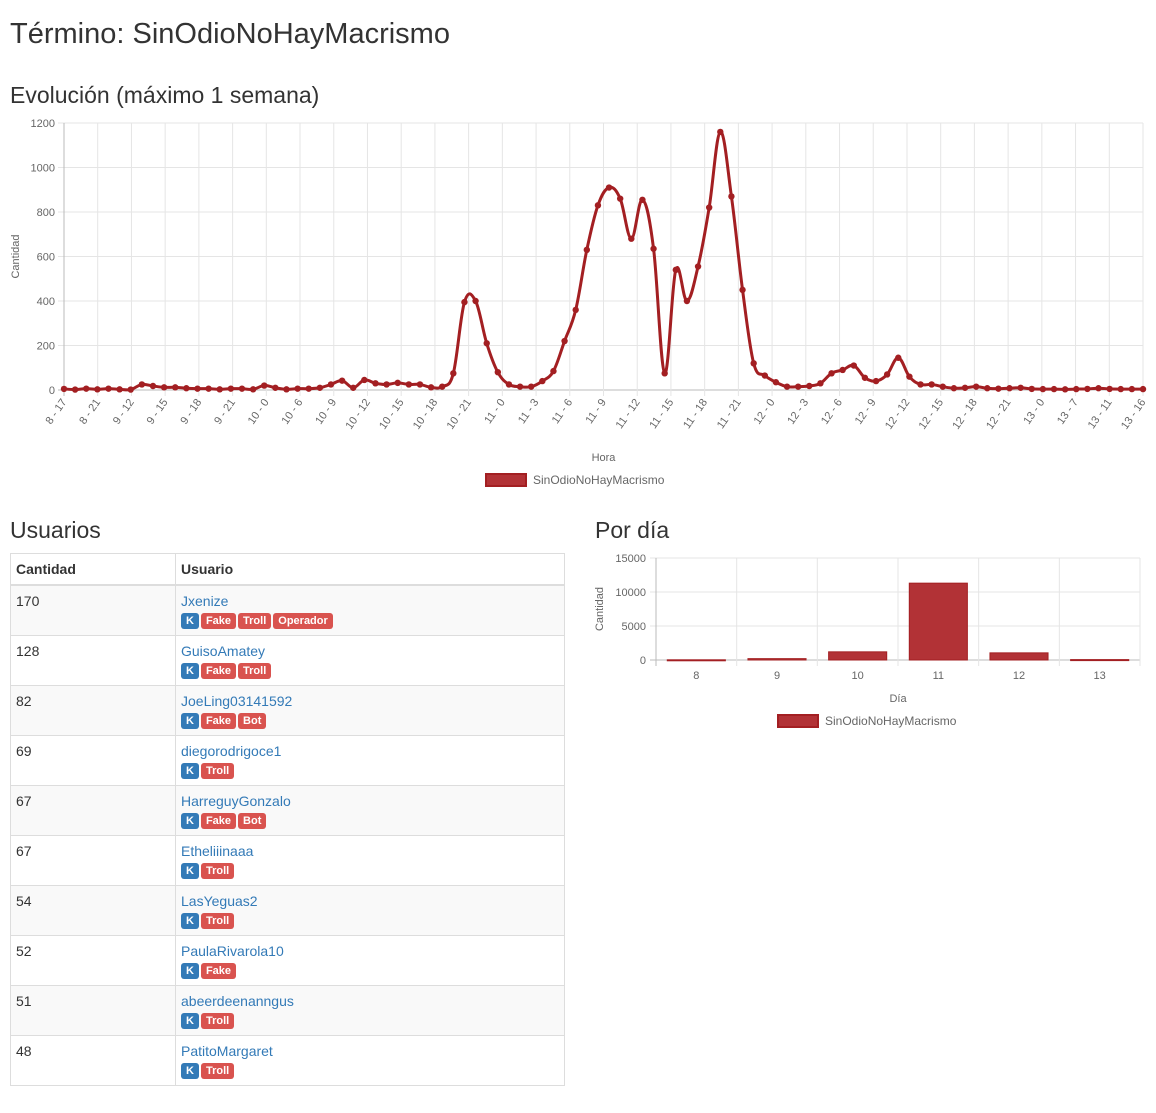 The width and height of the screenshot is (1156, 1113). What do you see at coordinates (528, 411) in the screenshot?
I see `x-tick-label: 11 - 3` at bounding box center [528, 411].